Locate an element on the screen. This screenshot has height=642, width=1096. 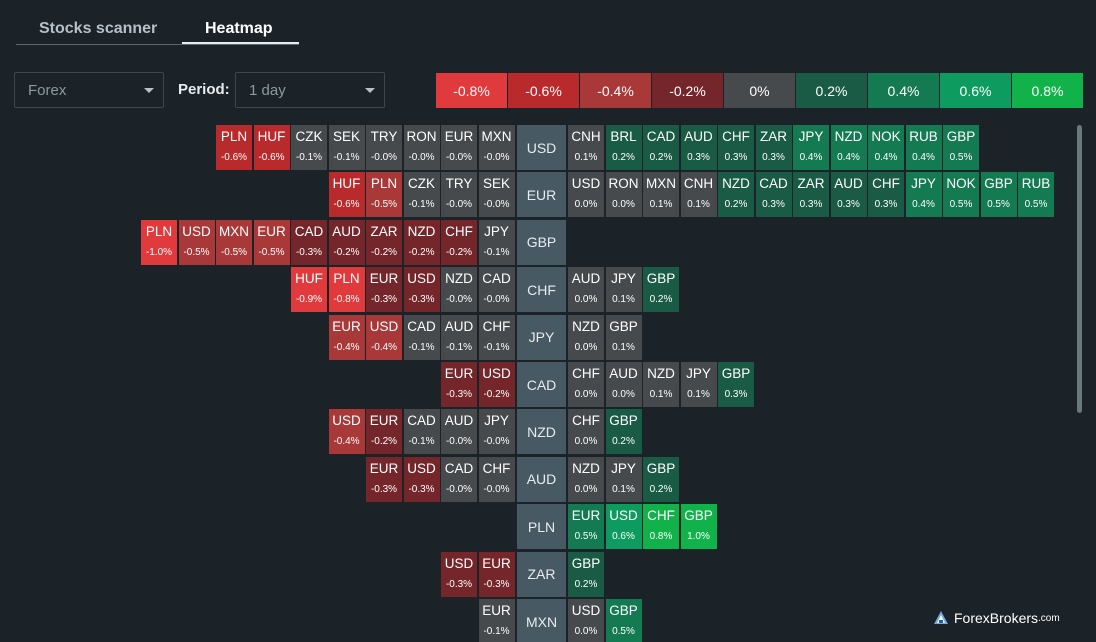
base-currency: AUD is located at coordinates (541, 479).